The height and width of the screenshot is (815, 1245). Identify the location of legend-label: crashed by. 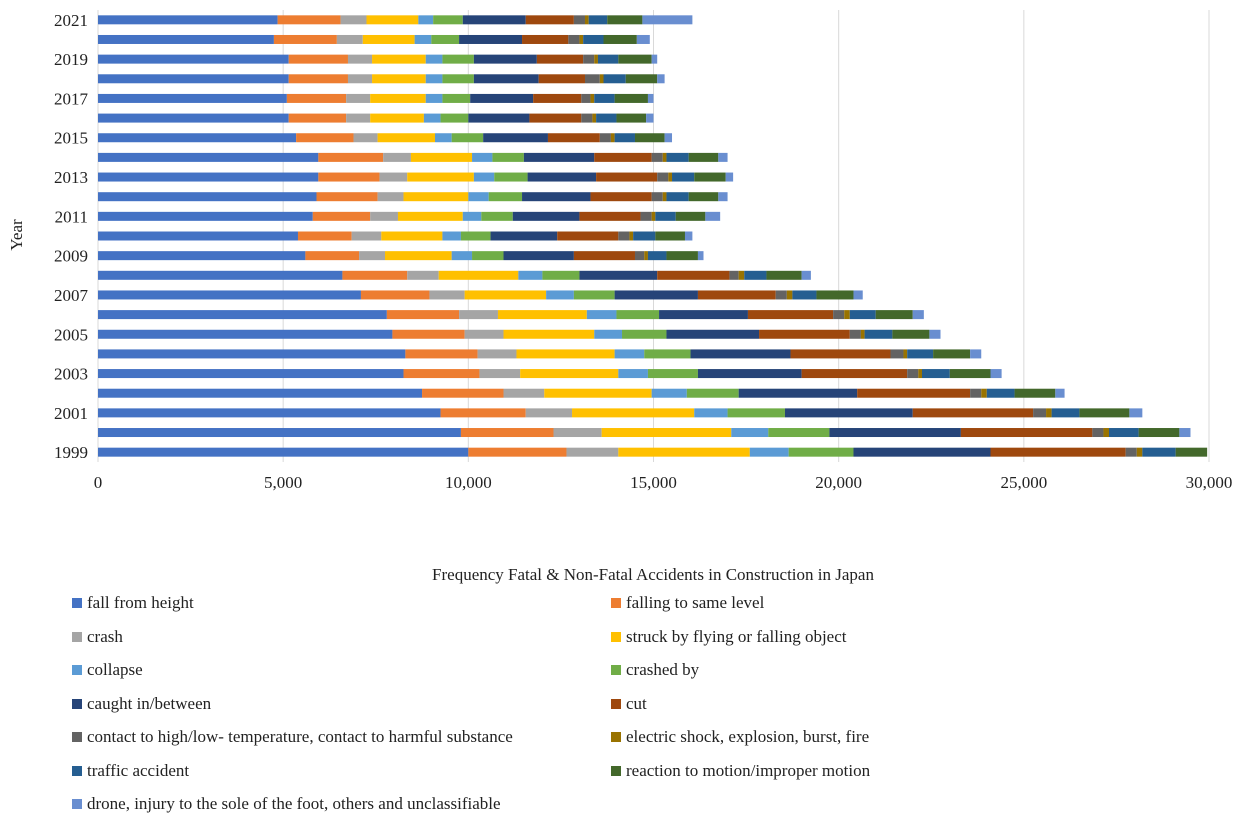
(663, 669).